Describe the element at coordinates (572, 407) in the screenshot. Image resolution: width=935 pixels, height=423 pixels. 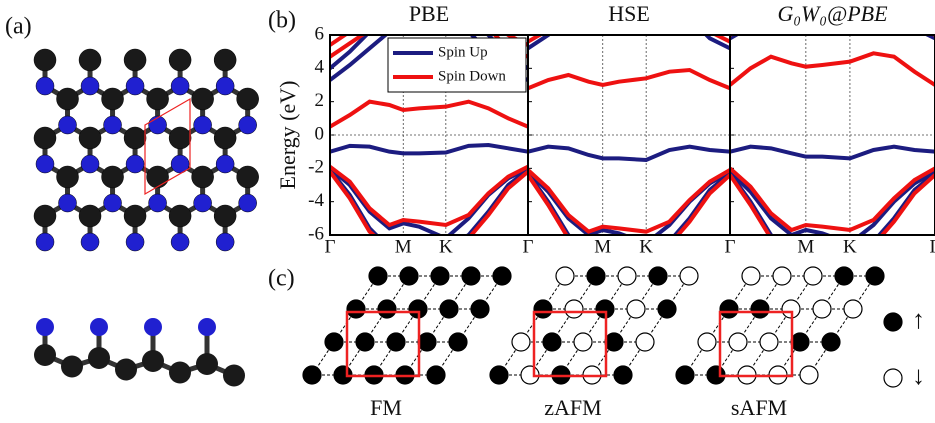
I see `order-label: zAFM` at that location.